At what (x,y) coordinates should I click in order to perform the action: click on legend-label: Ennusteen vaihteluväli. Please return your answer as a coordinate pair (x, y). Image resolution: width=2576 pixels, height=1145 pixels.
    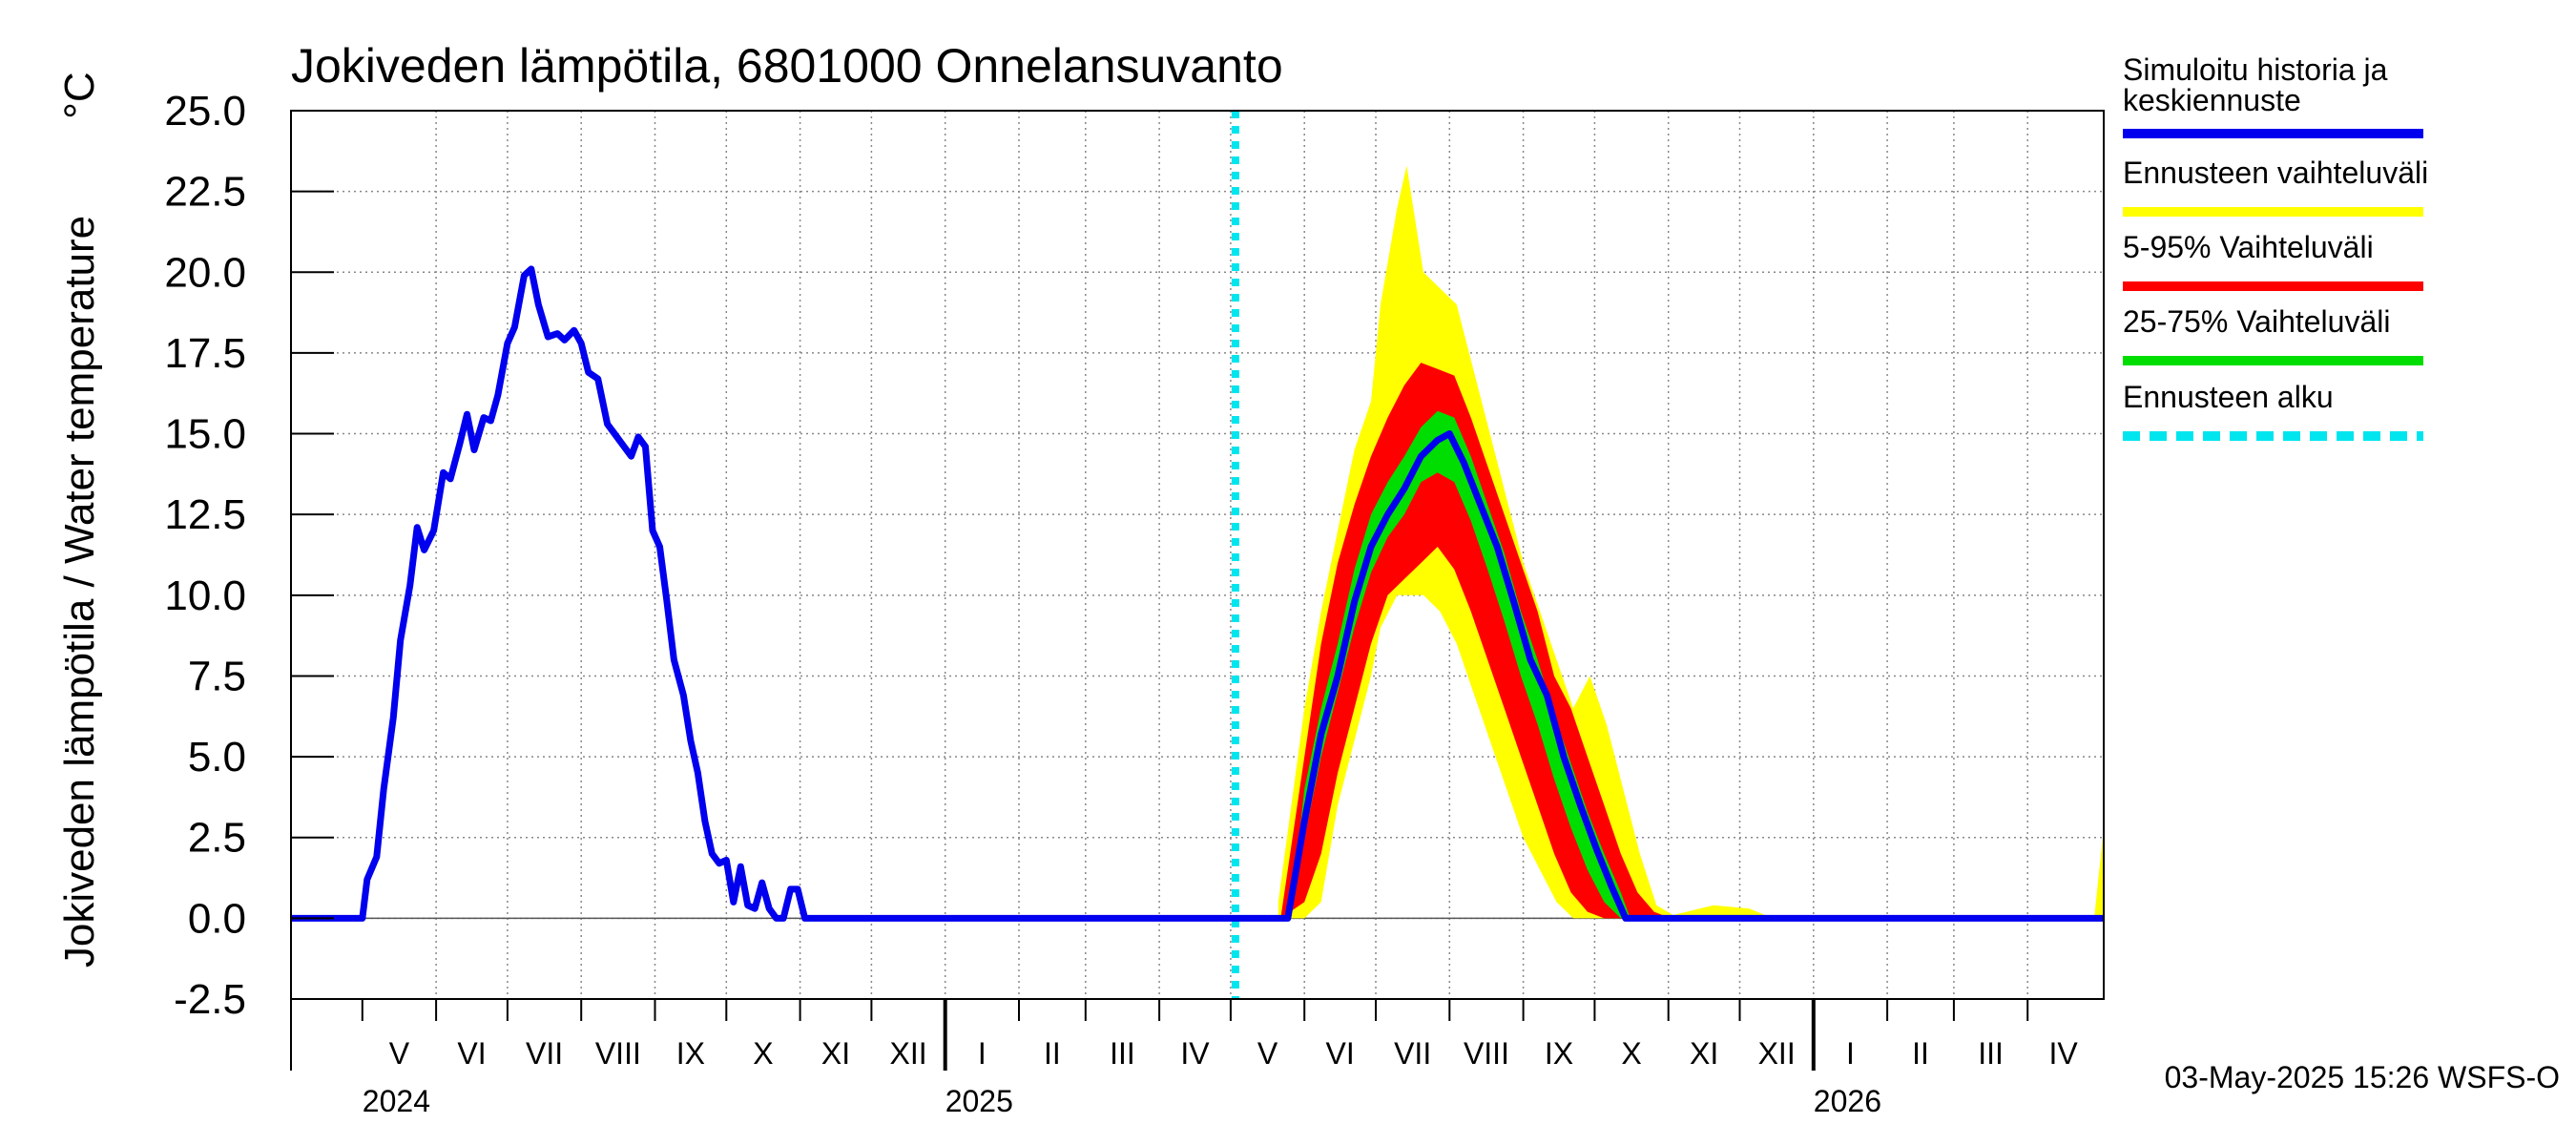
    Looking at the image, I should click on (2275, 173).